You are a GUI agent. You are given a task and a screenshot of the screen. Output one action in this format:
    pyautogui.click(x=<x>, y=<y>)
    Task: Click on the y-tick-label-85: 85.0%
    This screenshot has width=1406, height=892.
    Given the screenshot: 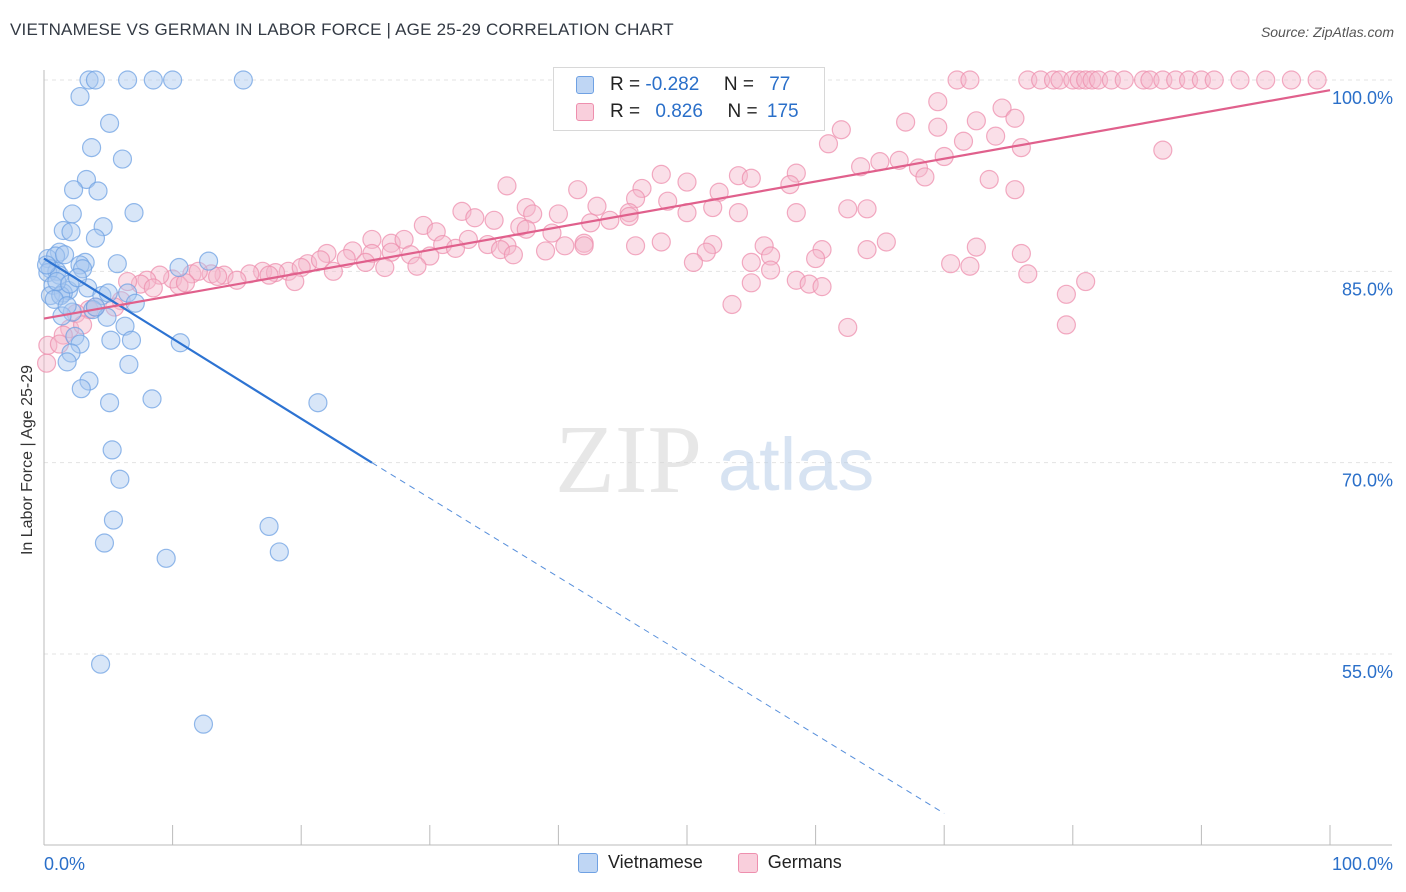 What is the action you would take?
    pyautogui.click(x=1367, y=289)
    